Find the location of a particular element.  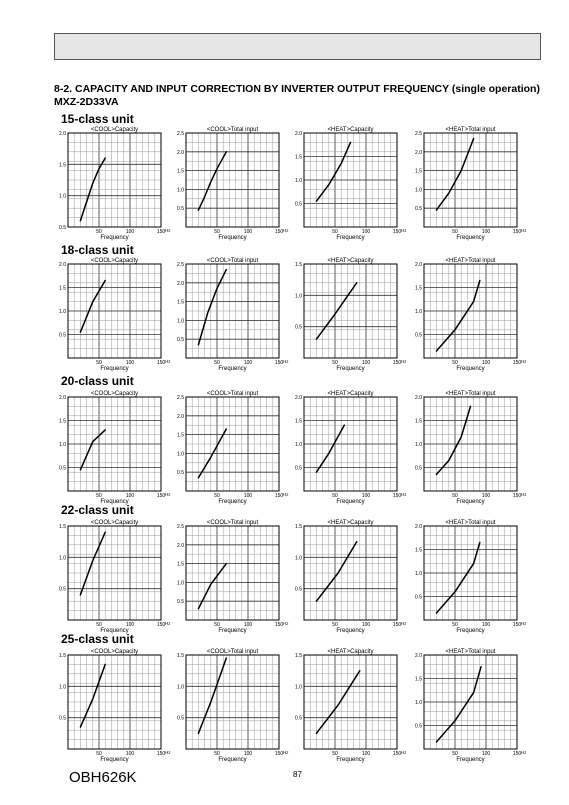

page-number: 87 is located at coordinates (297, 774).